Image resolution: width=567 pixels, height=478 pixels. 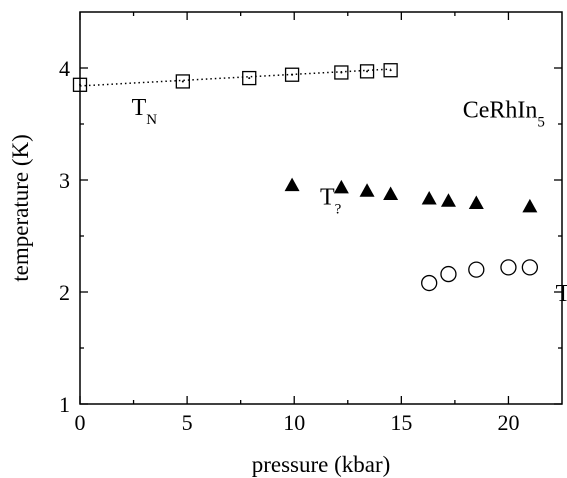 What do you see at coordinates (504, 113) in the screenshot?
I see `annotation-label: CeRhIn5` at bounding box center [504, 113].